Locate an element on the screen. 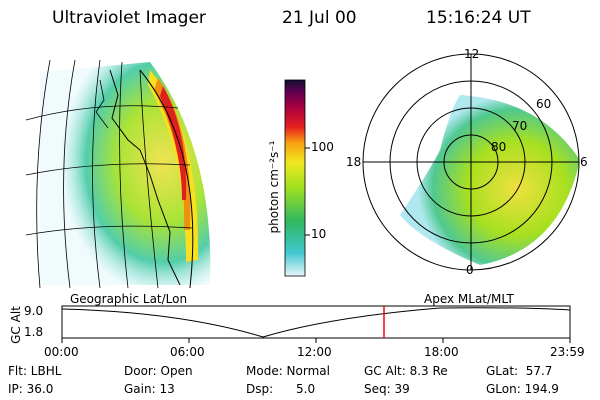  lat-label-70: 70 is located at coordinates (520, 126).